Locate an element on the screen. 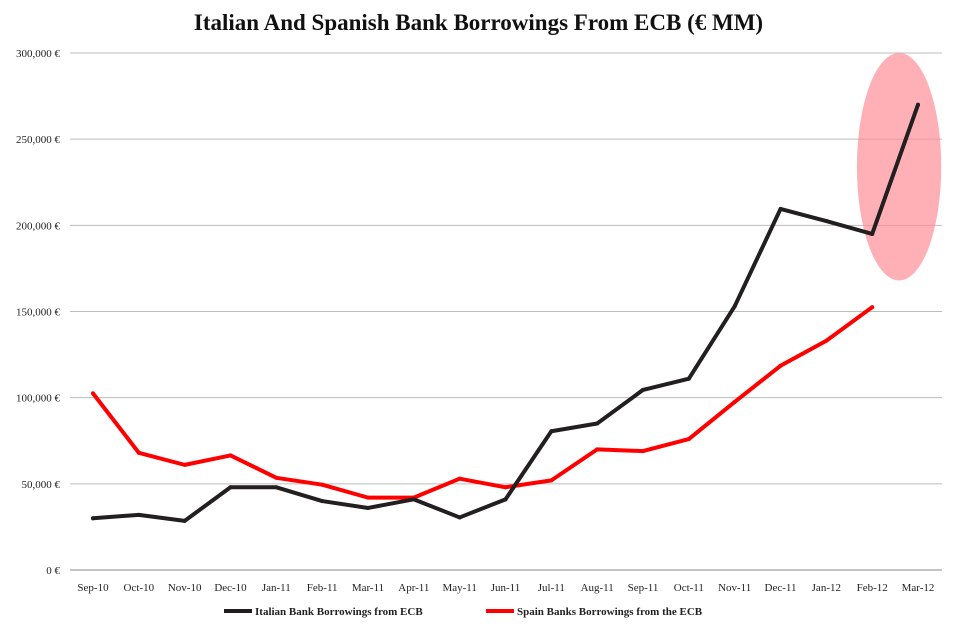 This screenshot has width=957, height=634. x-tick-label: Dec-10 is located at coordinates (230, 588).